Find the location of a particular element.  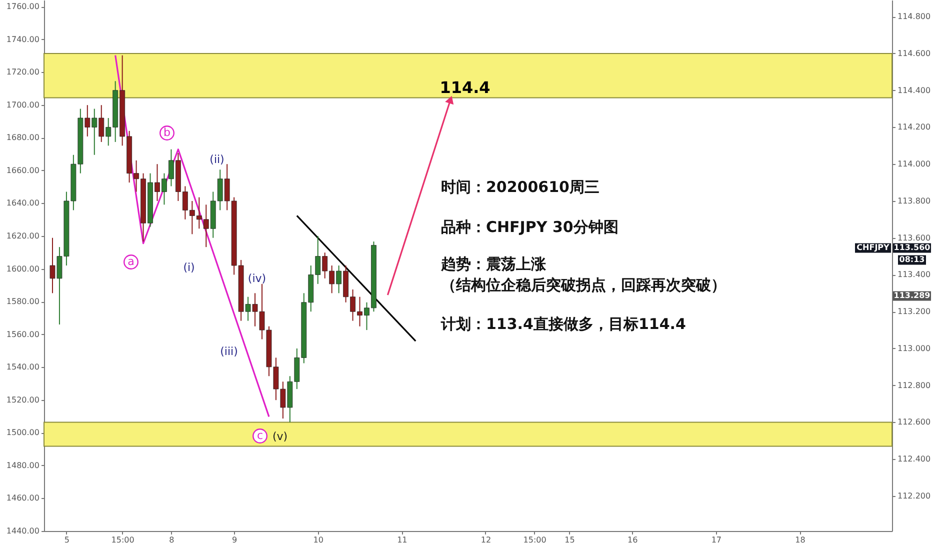

text: 113.560 is located at coordinates (912, 247).